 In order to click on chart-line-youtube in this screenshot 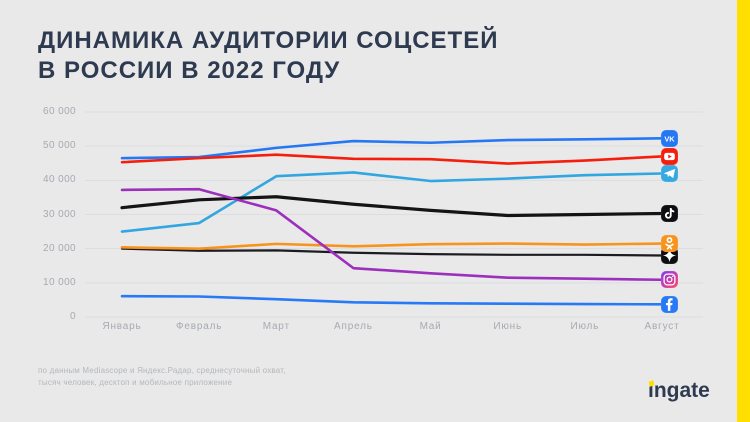, I will do `click(392, 159)`.